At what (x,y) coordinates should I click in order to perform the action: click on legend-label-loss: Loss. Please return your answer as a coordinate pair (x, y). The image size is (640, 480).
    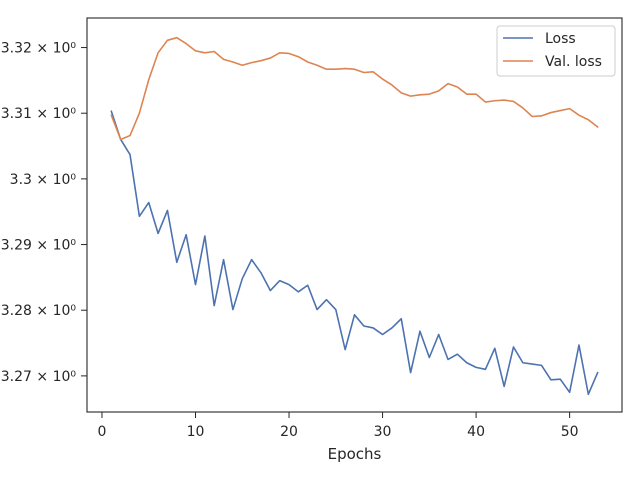
    Looking at the image, I should click on (560, 39).